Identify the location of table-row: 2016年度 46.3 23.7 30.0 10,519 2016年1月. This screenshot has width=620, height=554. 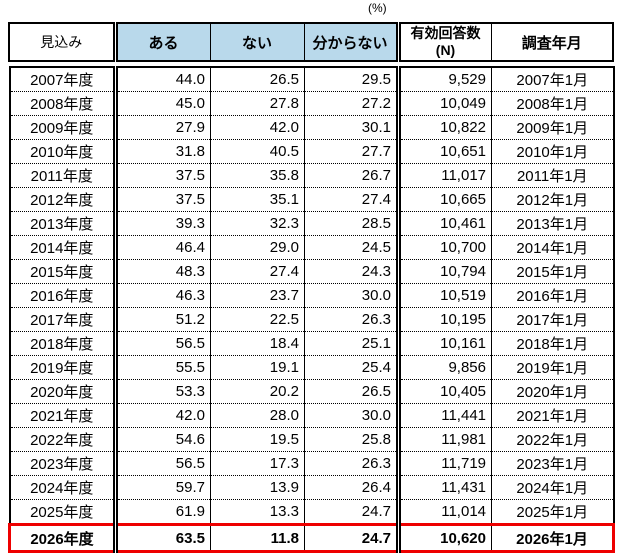
(311, 295).